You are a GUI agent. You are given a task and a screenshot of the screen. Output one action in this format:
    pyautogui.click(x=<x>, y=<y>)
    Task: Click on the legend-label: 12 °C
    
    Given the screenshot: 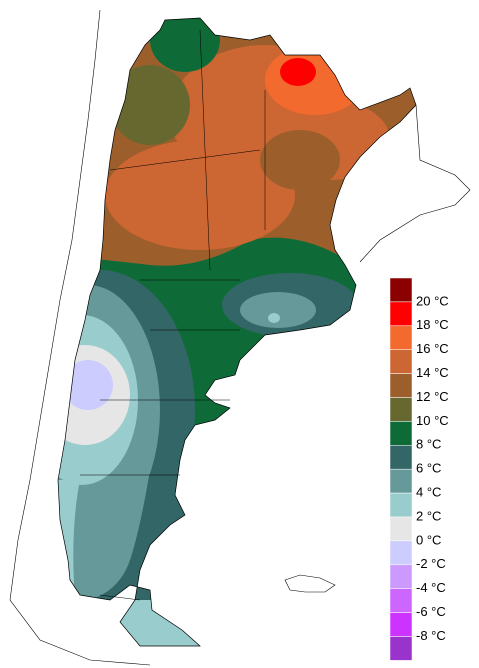 What is the action you would take?
    pyautogui.click(x=432, y=396)
    